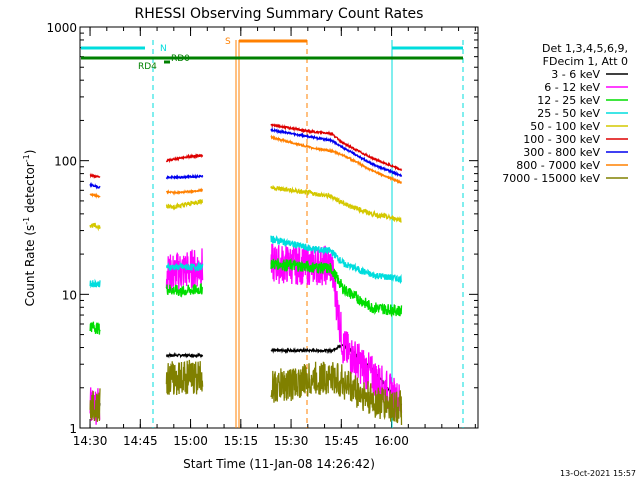  I want to click on legend-header-line2: FDecim 1, Att 0, so click(585, 61).